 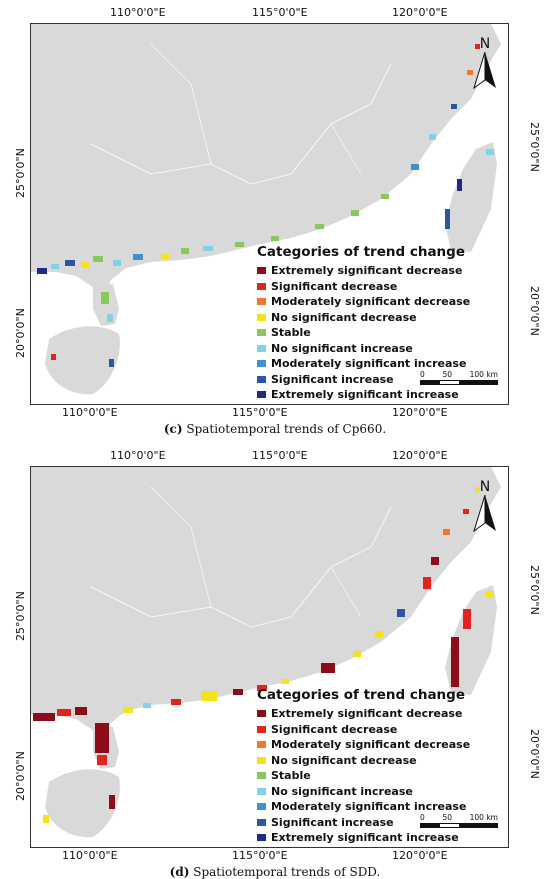 What do you see at coordinates (286, 429) in the screenshot?
I see `caption-text: Spatiotemporal trends of Cp660.` at bounding box center [286, 429].